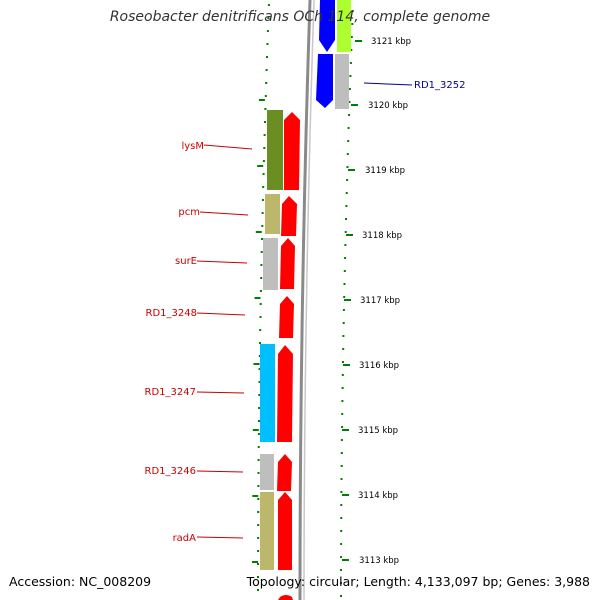  What do you see at coordinates (272, 214) in the screenshot?
I see `gene-pcm-category` at bounding box center [272, 214].